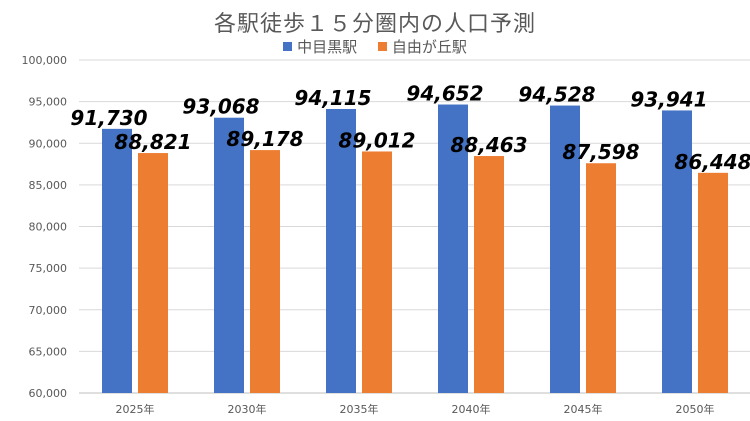  What do you see at coordinates (48, 227) in the screenshot?
I see `y-tick-label: 80,000` at bounding box center [48, 227].